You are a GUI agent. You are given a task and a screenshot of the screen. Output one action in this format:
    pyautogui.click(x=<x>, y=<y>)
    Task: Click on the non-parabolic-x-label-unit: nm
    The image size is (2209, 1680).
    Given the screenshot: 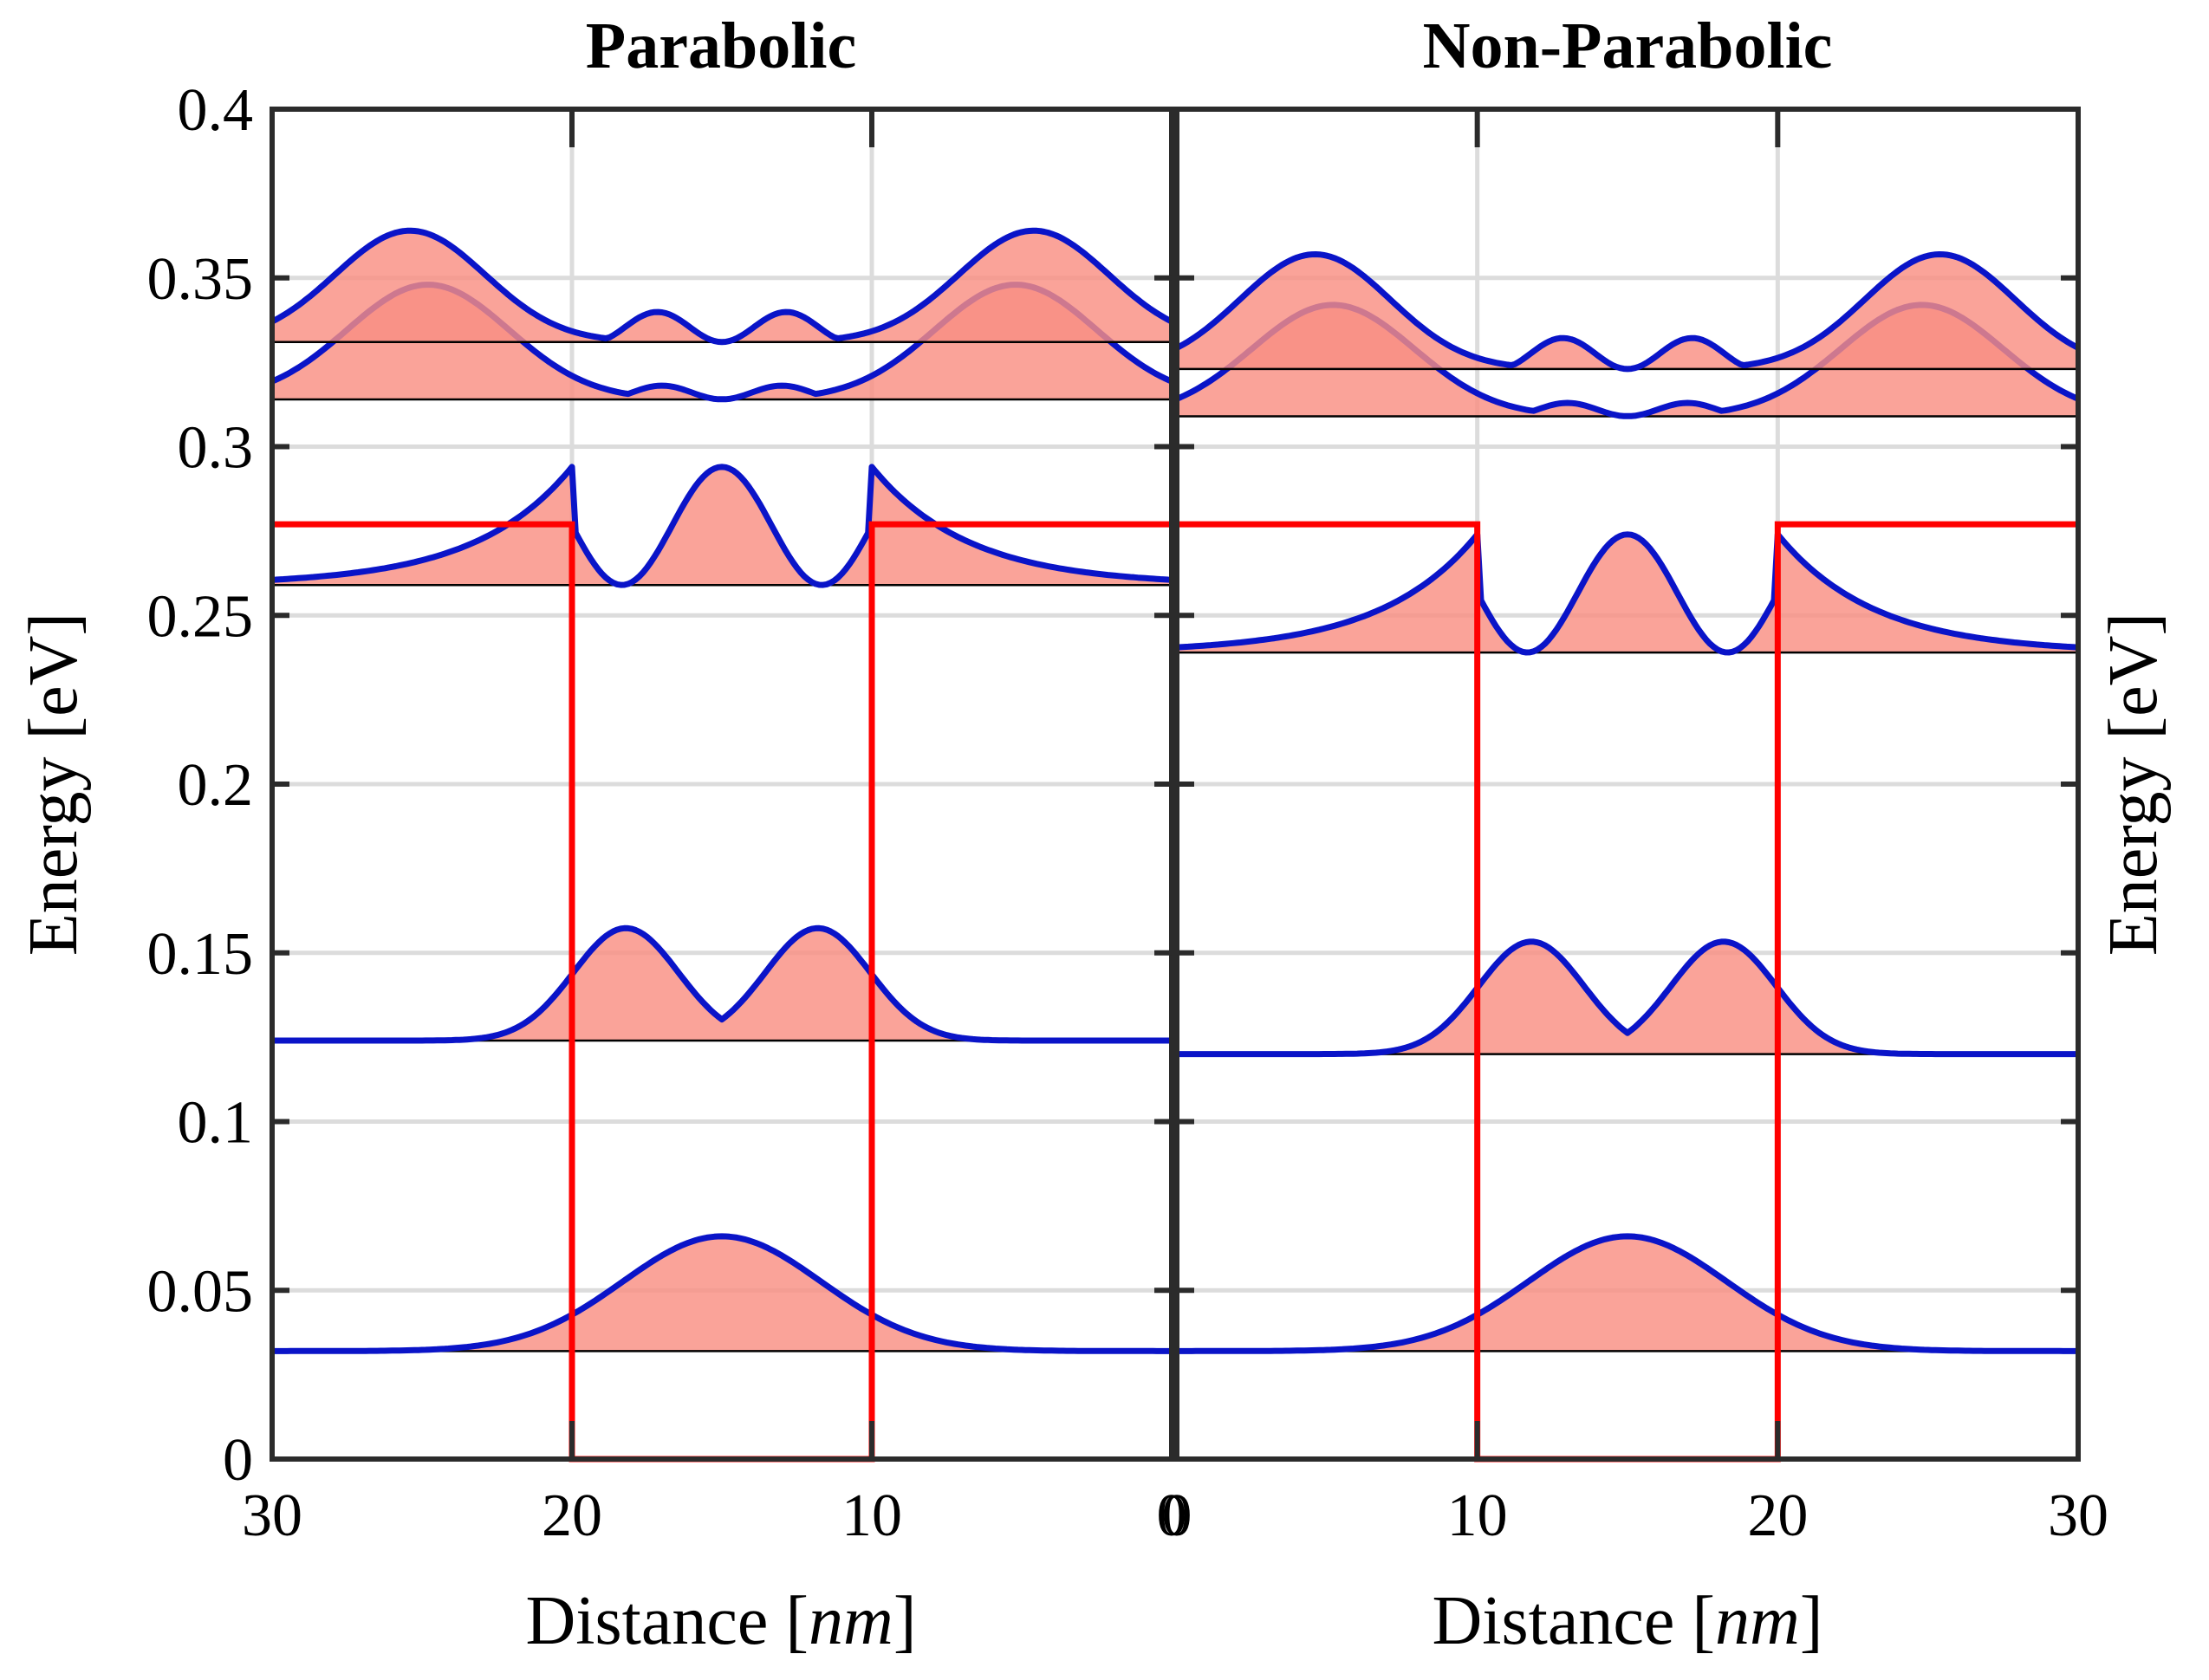 What is the action you would take?
    pyautogui.click(x=1757, y=1621)
    